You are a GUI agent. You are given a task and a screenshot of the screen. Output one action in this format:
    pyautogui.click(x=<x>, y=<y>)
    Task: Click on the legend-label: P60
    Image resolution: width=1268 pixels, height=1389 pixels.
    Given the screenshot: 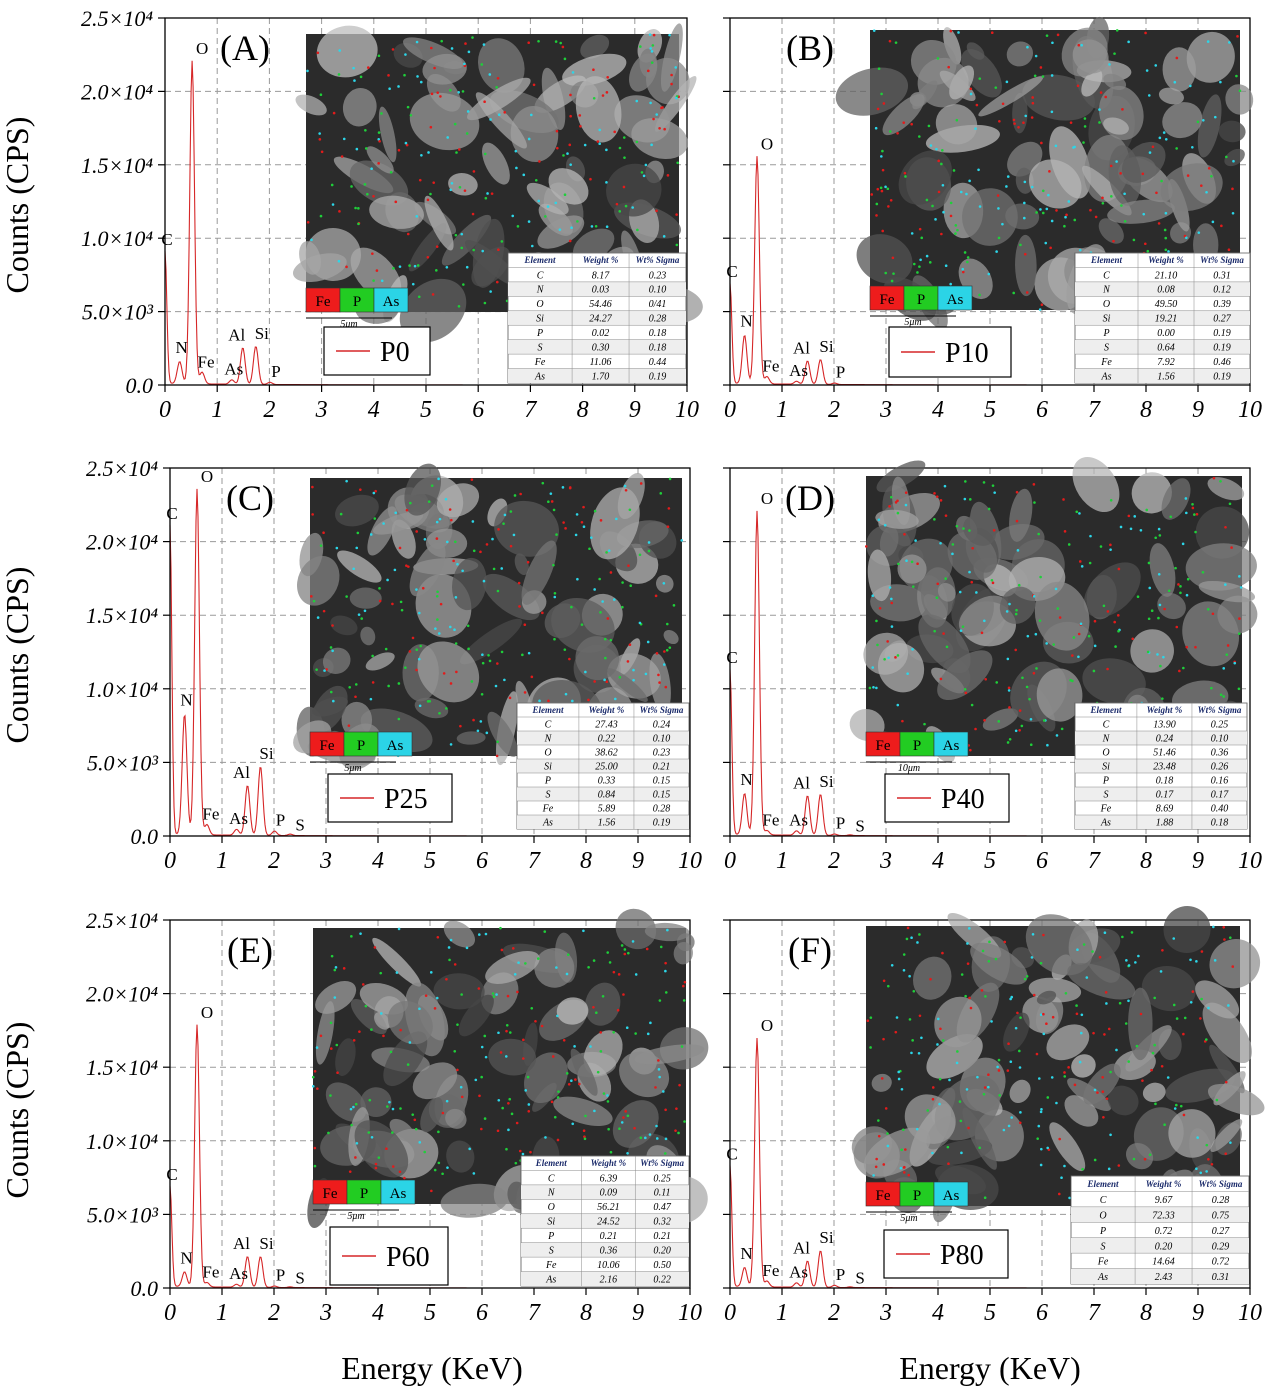 What is the action you would take?
    pyautogui.click(x=408, y=1257)
    